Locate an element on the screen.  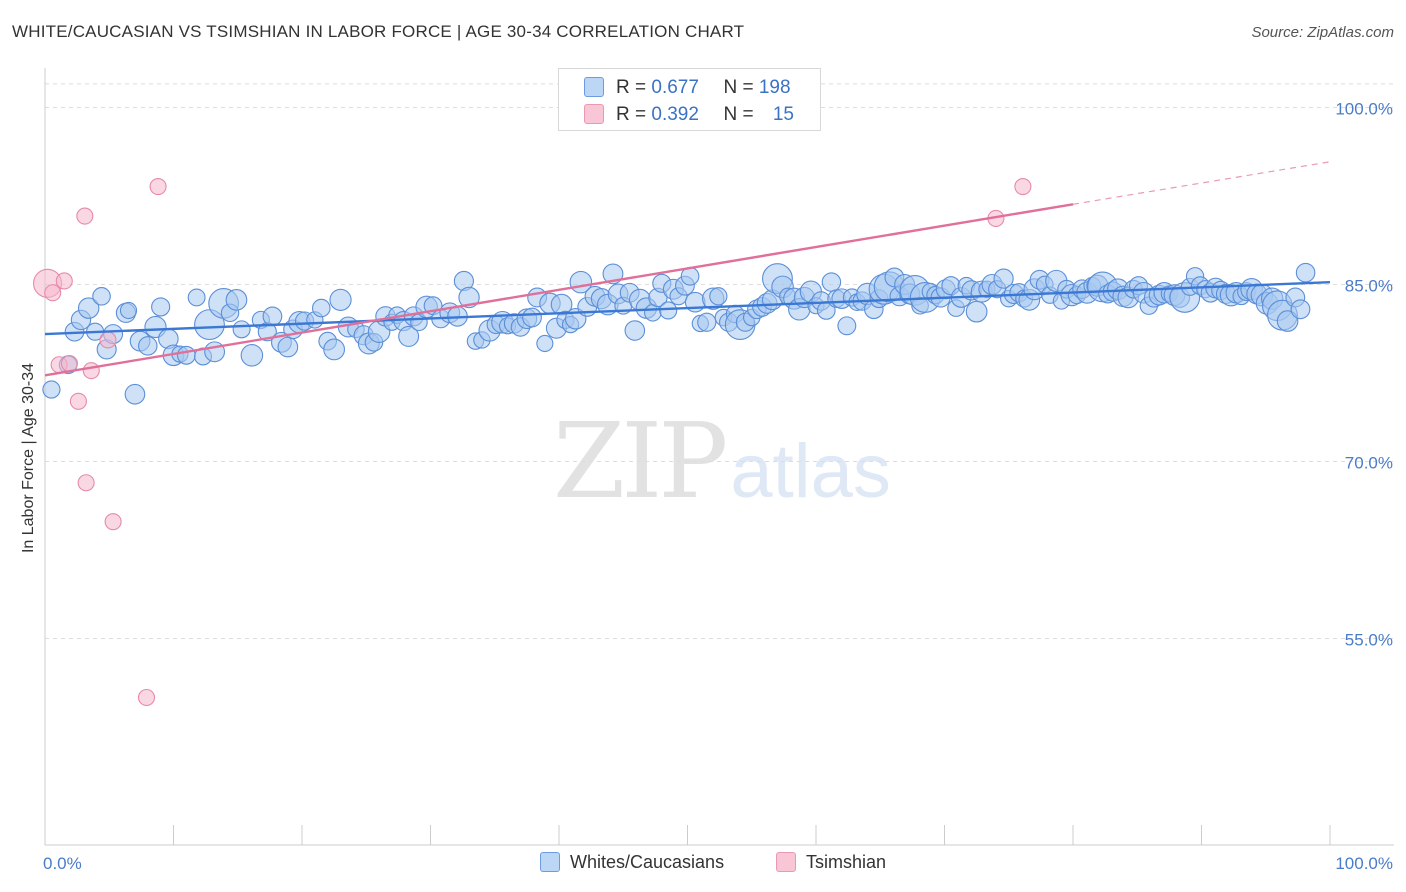
legend-swatch-whites-bottom is located at coordinates (550, 862).